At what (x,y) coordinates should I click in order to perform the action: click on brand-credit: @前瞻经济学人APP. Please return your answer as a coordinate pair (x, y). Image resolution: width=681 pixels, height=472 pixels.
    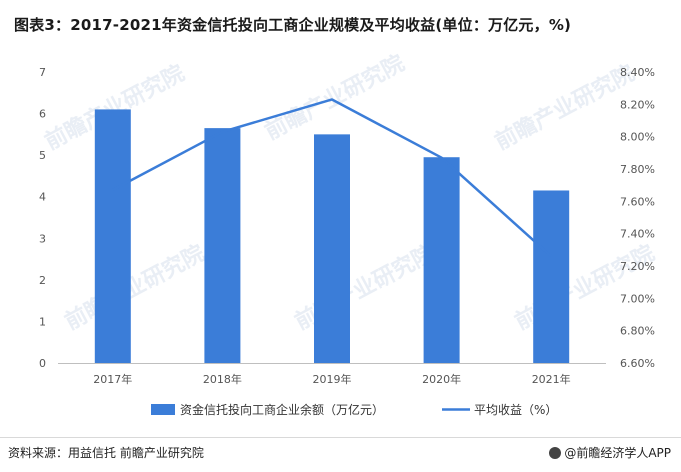
    Looking at the image, I should click on (610, 452).